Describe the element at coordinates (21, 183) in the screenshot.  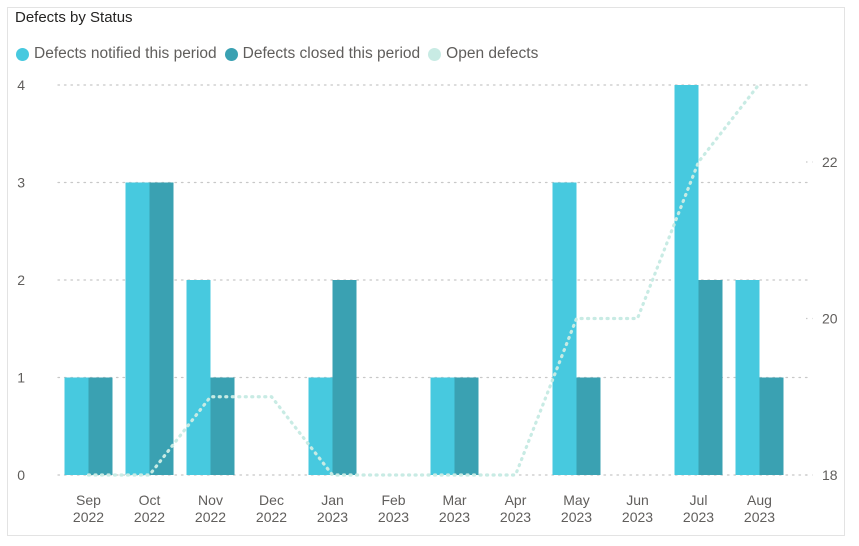
I see `y-left-tick-label: 3` at that location.